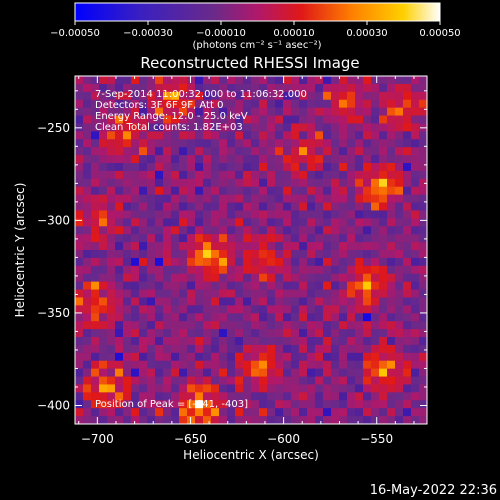 The image size is (500, 500). What do you see at coordinates (171, 116) in the screenshot?
I see `annotation-energy-range: Energy Range: 12.0 - 25.0 keV` at bounding box center [171, 116].